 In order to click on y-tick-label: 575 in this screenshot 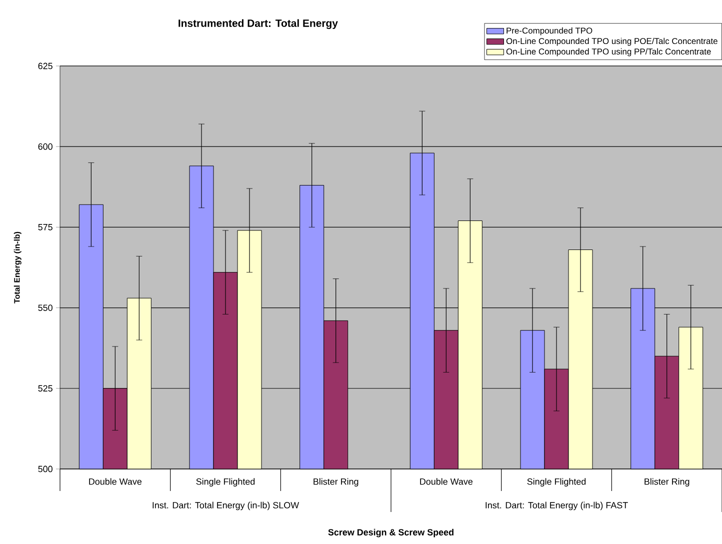, I will do `click(45, 227)`.